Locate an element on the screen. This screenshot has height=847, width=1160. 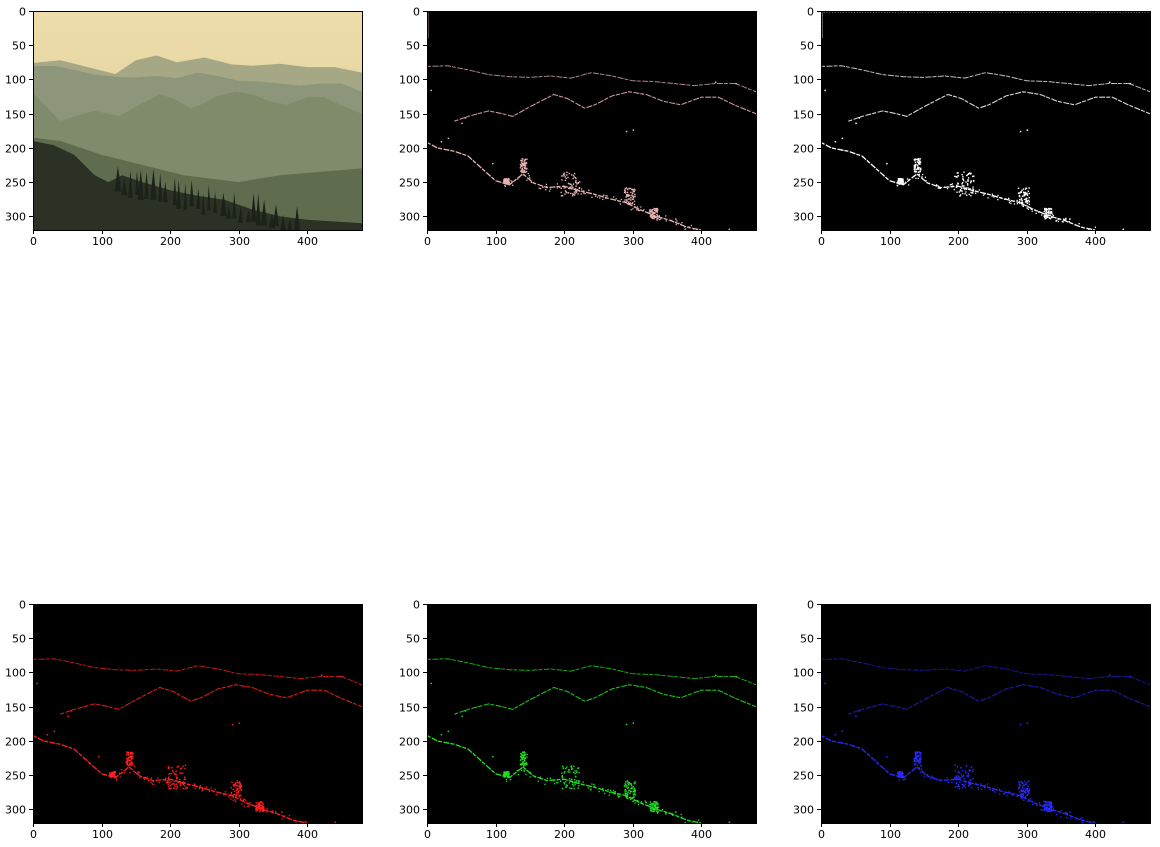
x-tick-label: 400 is located at coordinates (307, 241).